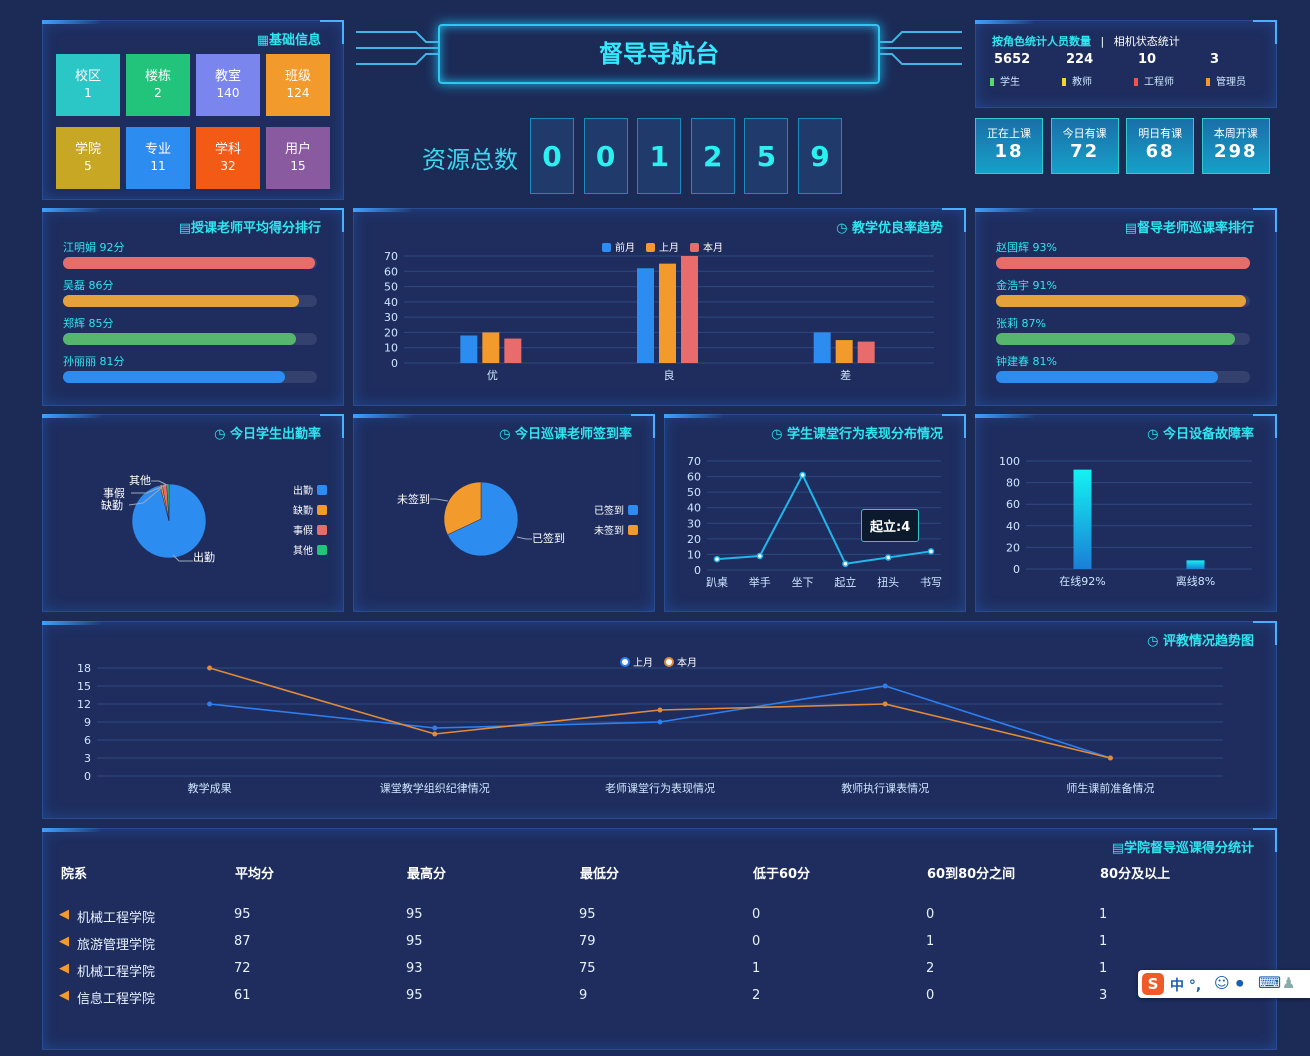 This screenshot has width=1310, height=1056. I want to click on class-stat-box: 明日有课 68, so click(1160, 146).